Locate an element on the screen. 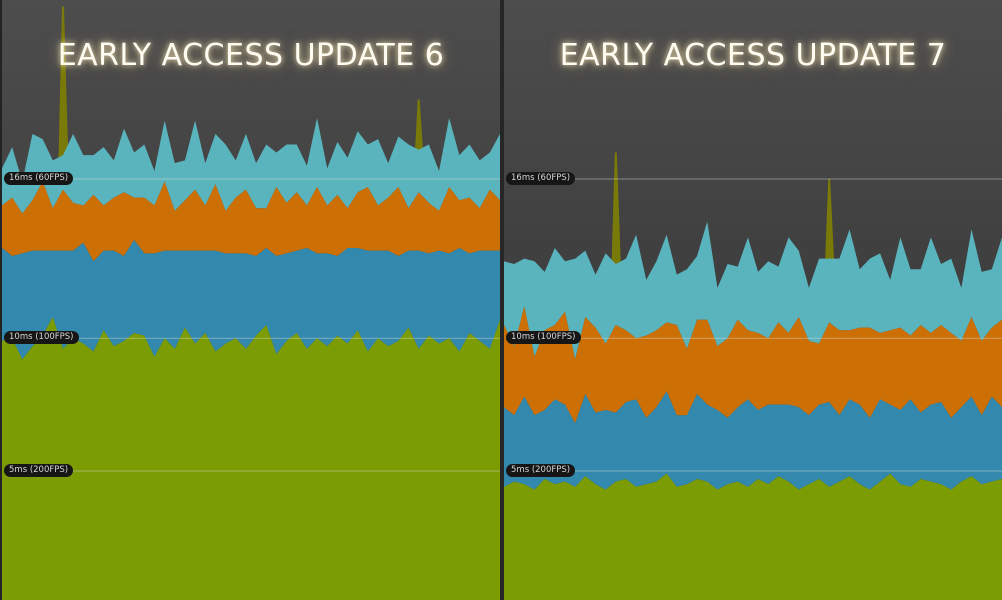 Image resolution: width=1002 pixels, height=600 pixels. left-edge-divider is located at coordinates (1, 300).